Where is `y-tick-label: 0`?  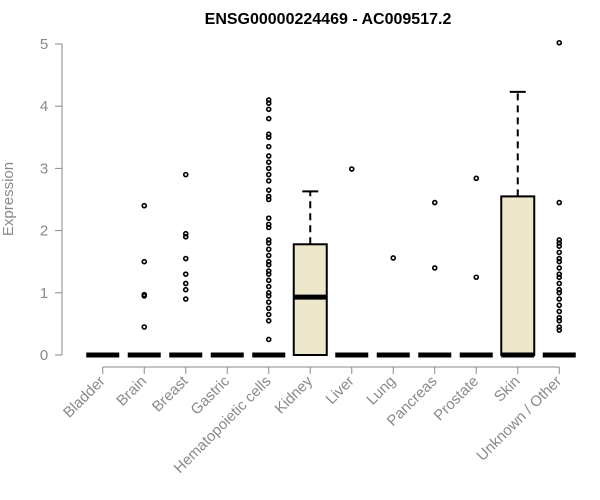
y-tick-label: 0 is located at coordinates (44, 355).